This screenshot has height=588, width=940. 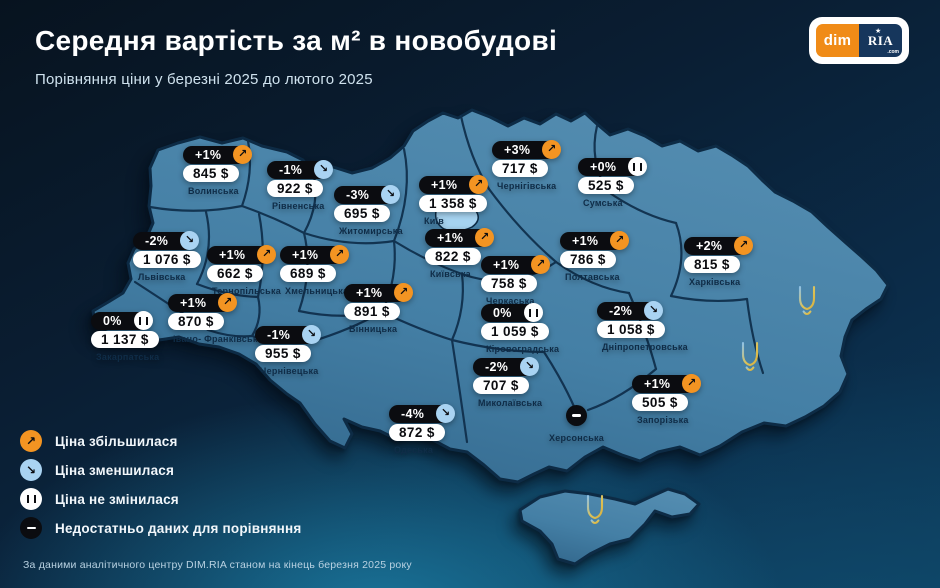 I want to click on legend-label: Ціна не змінилася, so click(x=117, y=499).